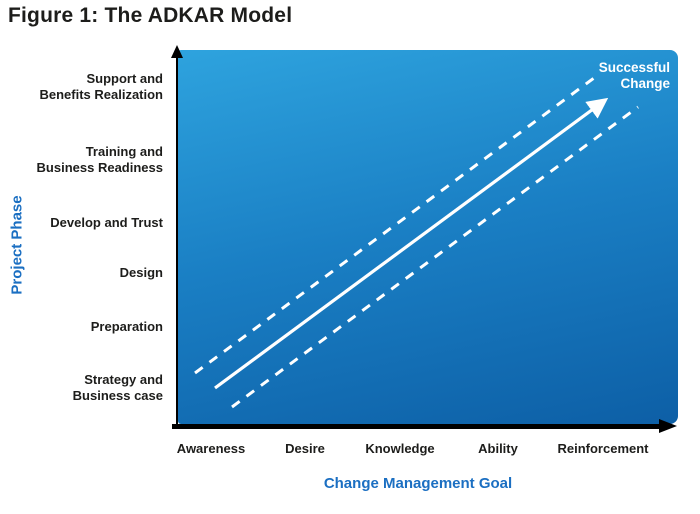 Image resolution: width=700 pixels, height=514 pixels. Describe the element at coordinates (634, 75) in the screenshot. I see `successful-change-label: Successful Change` at that location.